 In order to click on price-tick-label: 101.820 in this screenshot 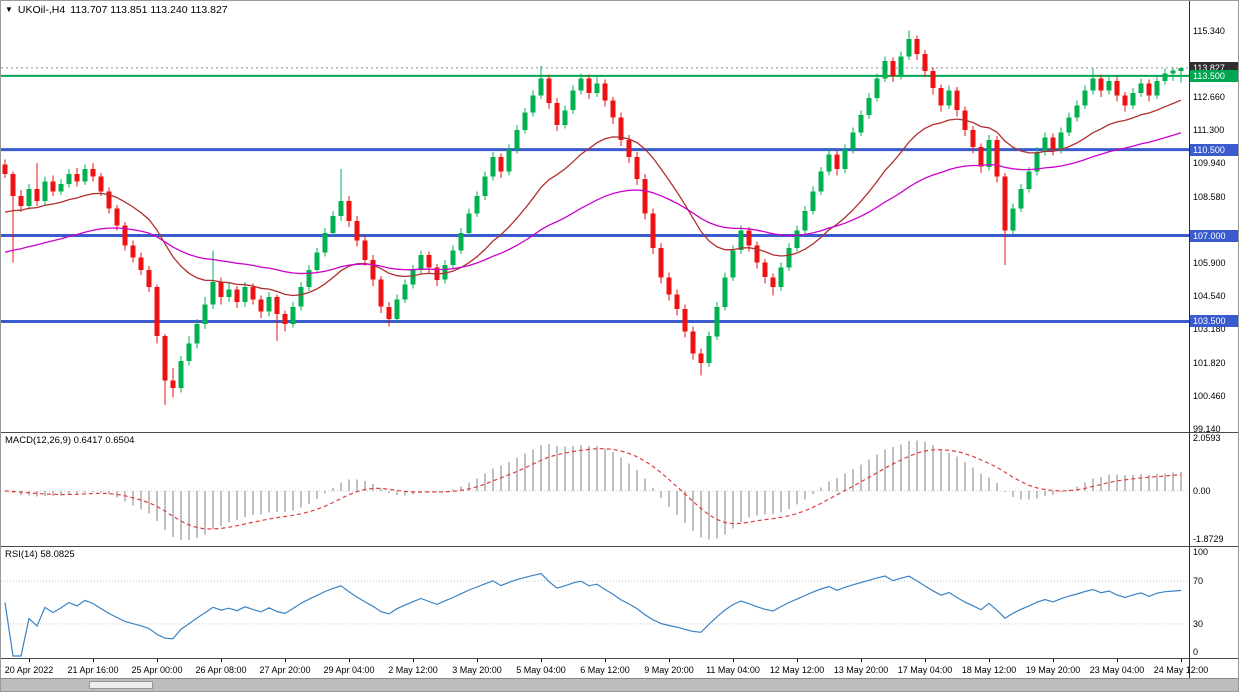, I will do `click(1209, 363)`.